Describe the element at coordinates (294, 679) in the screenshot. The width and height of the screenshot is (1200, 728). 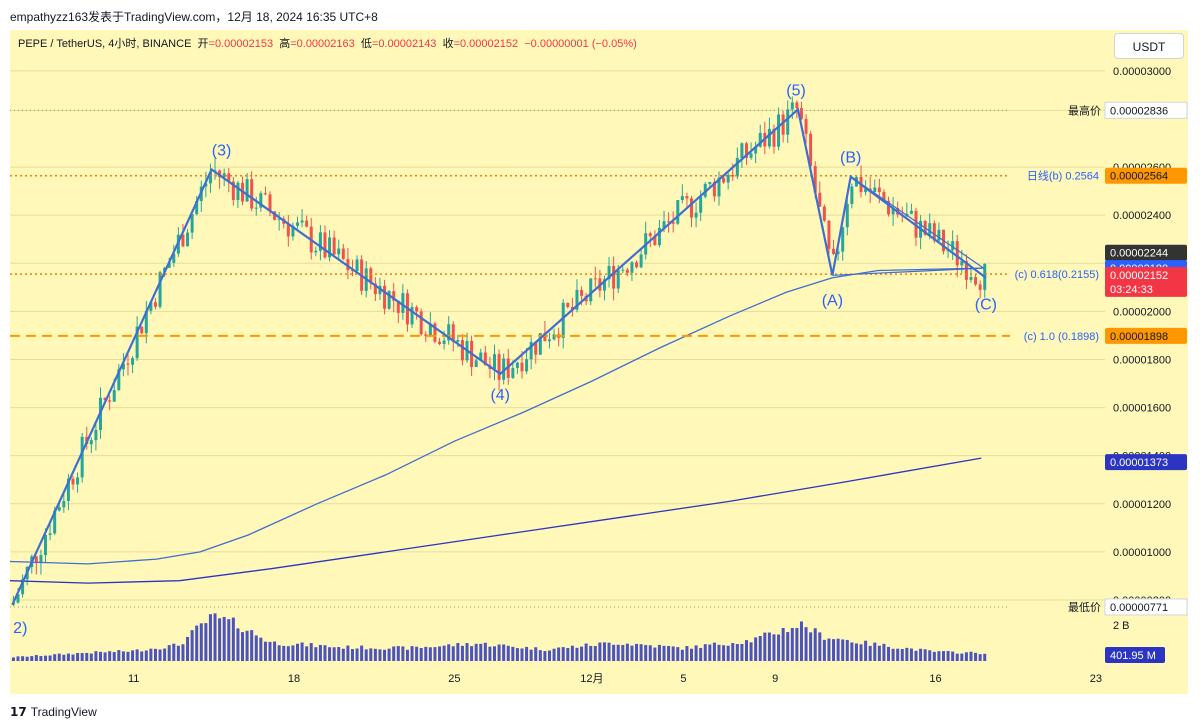
I see `x-tick-label: 18` at that location.